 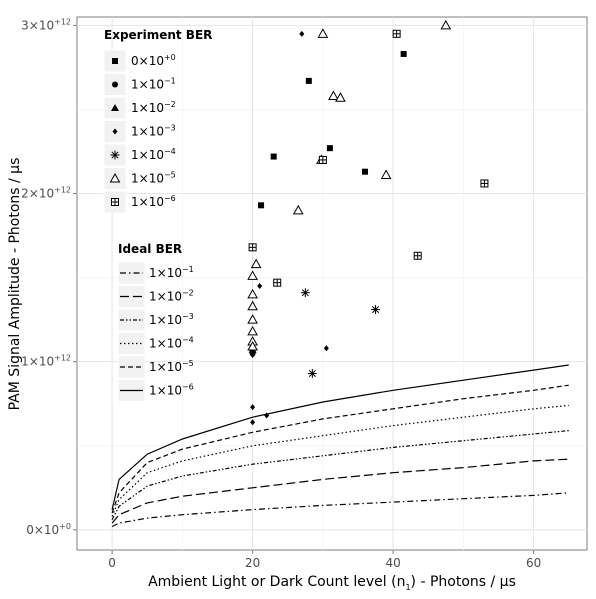 What do you see at coordinates (158, 35) in the screenshot?
I see `legend-experiment-title: Experiment BER` at bounding box center [158, 35].